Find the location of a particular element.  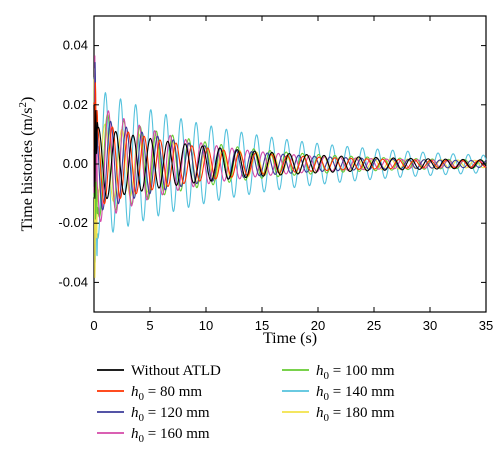

y-tick-label: -0.04 is located at coordinates (73, 281).